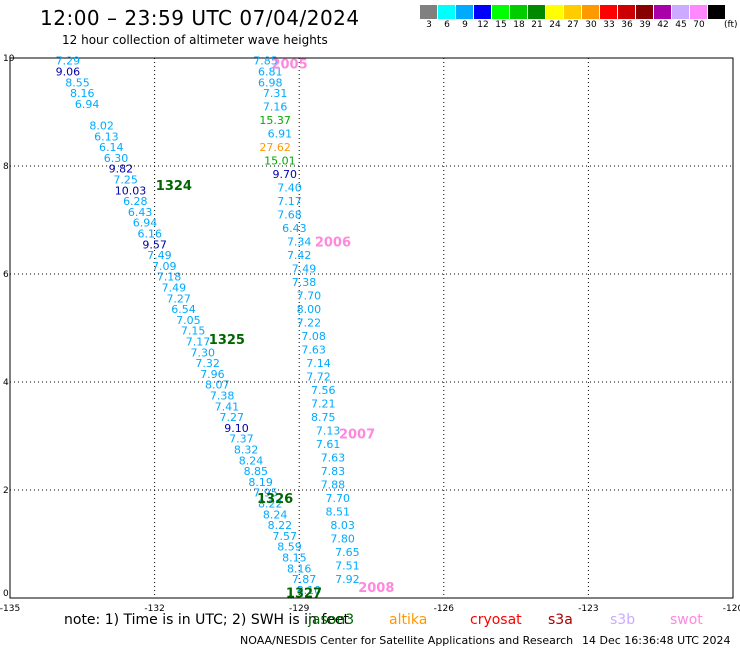 The height and width of the screenshot is (650, 740). I want to click on wave-height-value: 7.38, so click(222, 396).